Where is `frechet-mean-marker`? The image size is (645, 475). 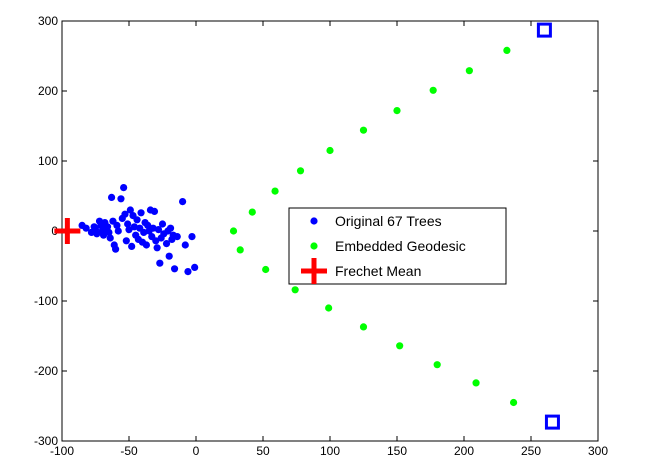 frechet-mean-marker is located at coordinates (67, 231).